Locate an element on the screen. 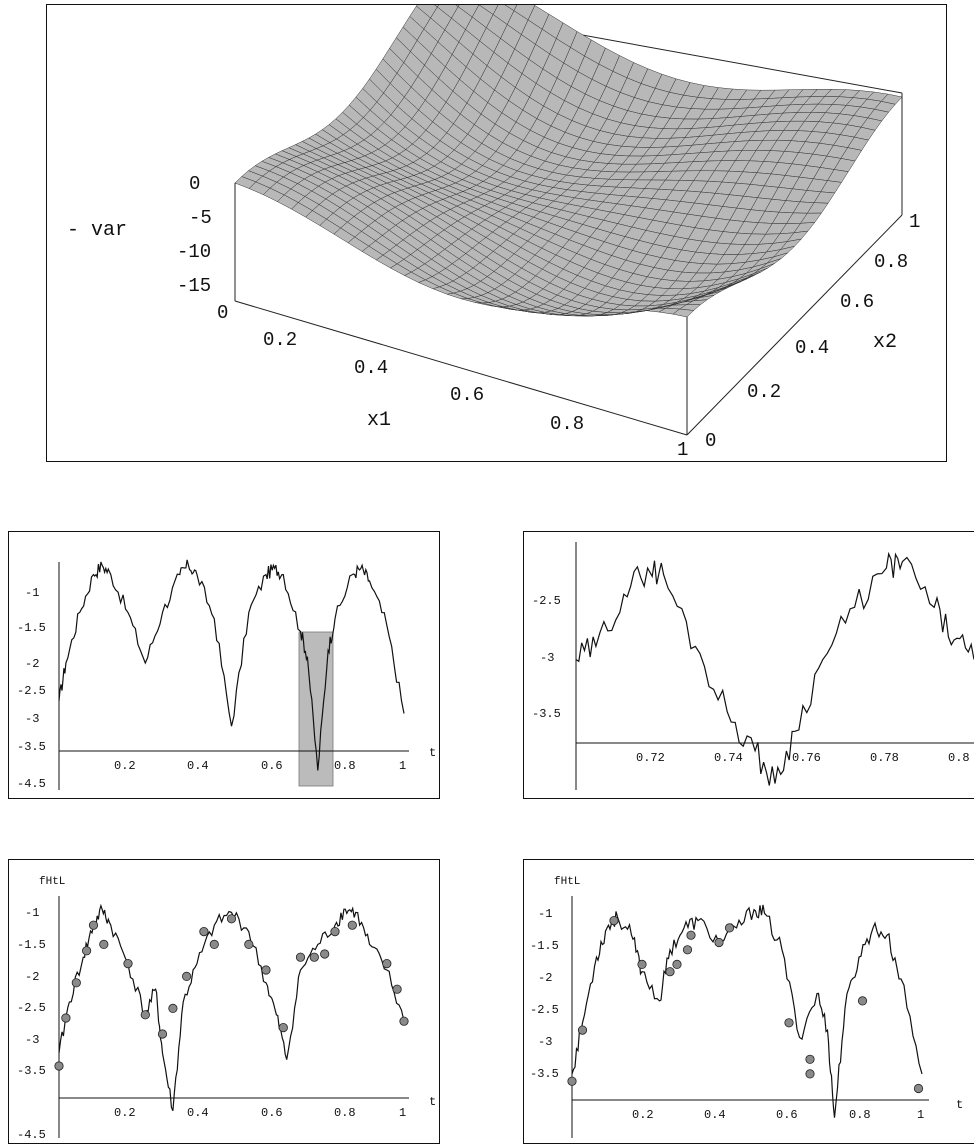 The image size is (974, 1147). y-tick-2: 0.4 is located at coordinates (812, 348).